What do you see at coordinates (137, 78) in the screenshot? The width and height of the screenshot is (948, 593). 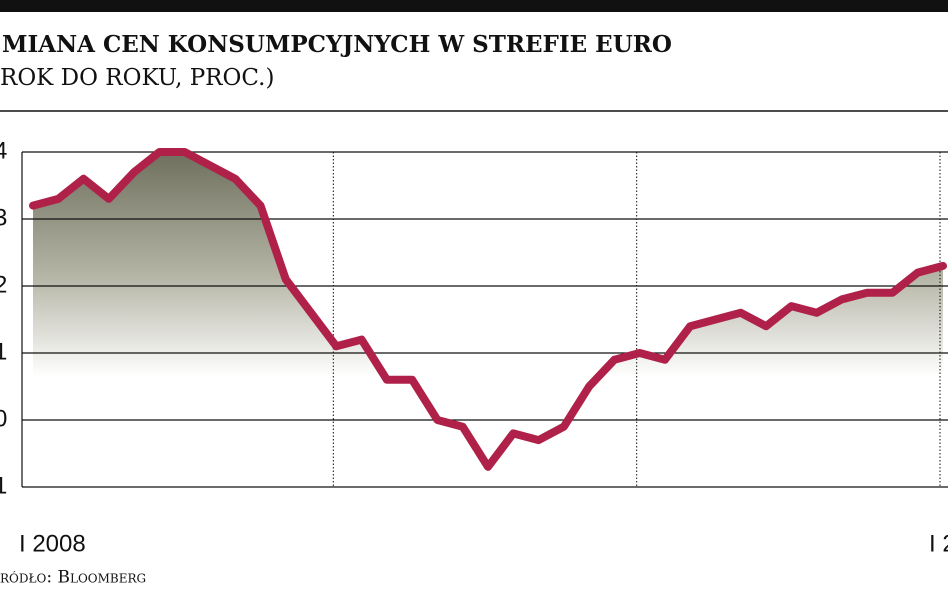 I see `chart-subtitle: ROK DO ROKU, PROC.)` at bounding box center [137, 78].